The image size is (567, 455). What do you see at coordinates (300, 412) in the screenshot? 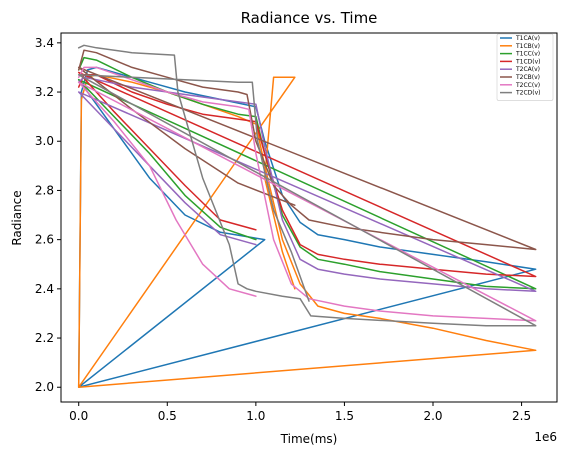
I see `x-axis-ticks: 0.0 0.5 1.0 1.5 2.0 2.5` at bounding box center [300, 412].